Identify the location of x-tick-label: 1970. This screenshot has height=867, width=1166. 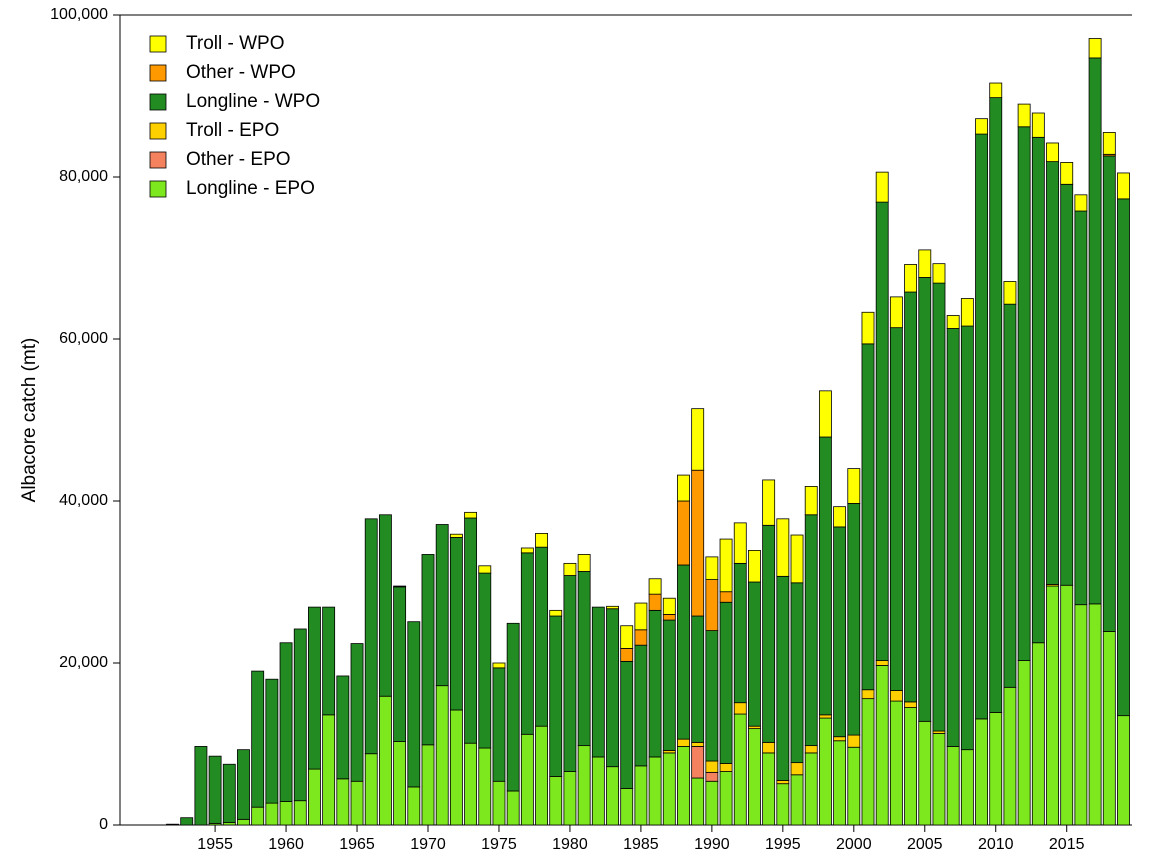
(428, 844).